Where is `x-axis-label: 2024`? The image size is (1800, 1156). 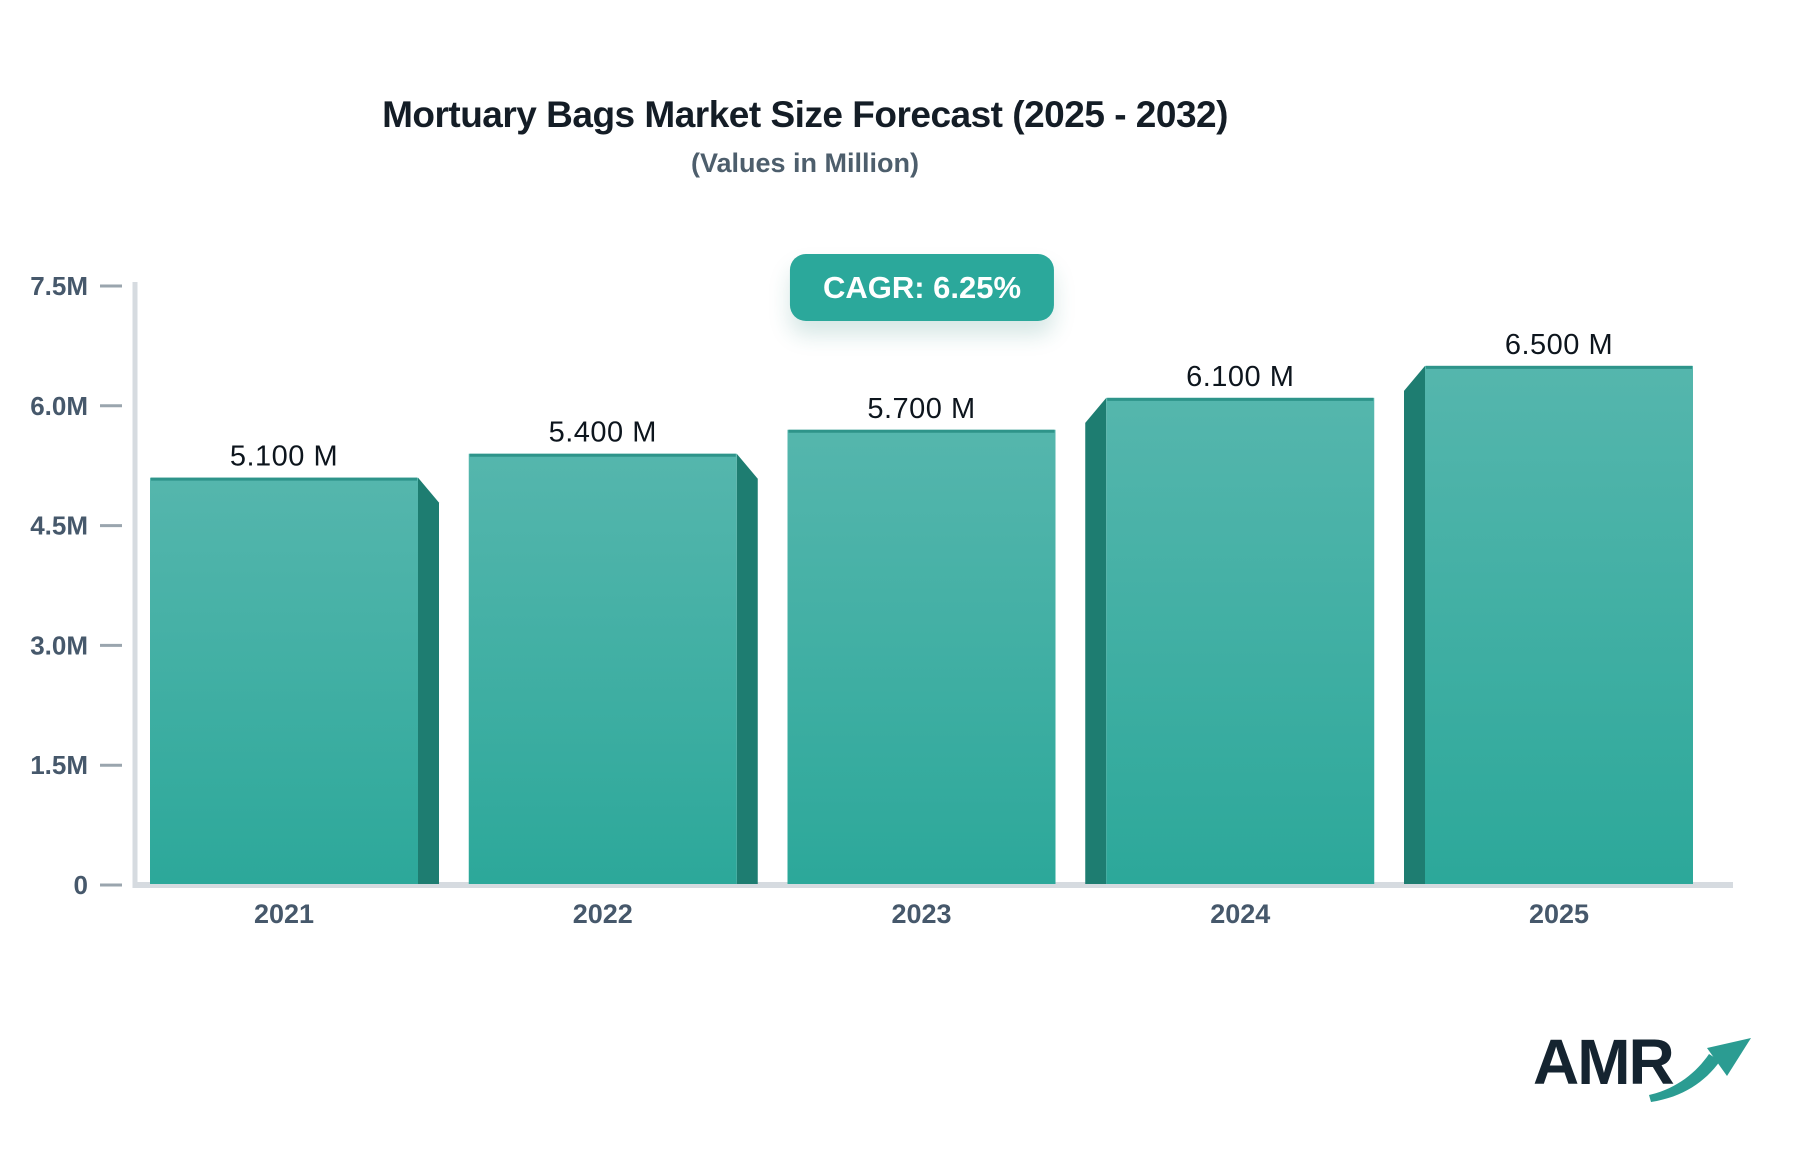 x-axis-label: 2024 is located at coordinates (1240, 914).